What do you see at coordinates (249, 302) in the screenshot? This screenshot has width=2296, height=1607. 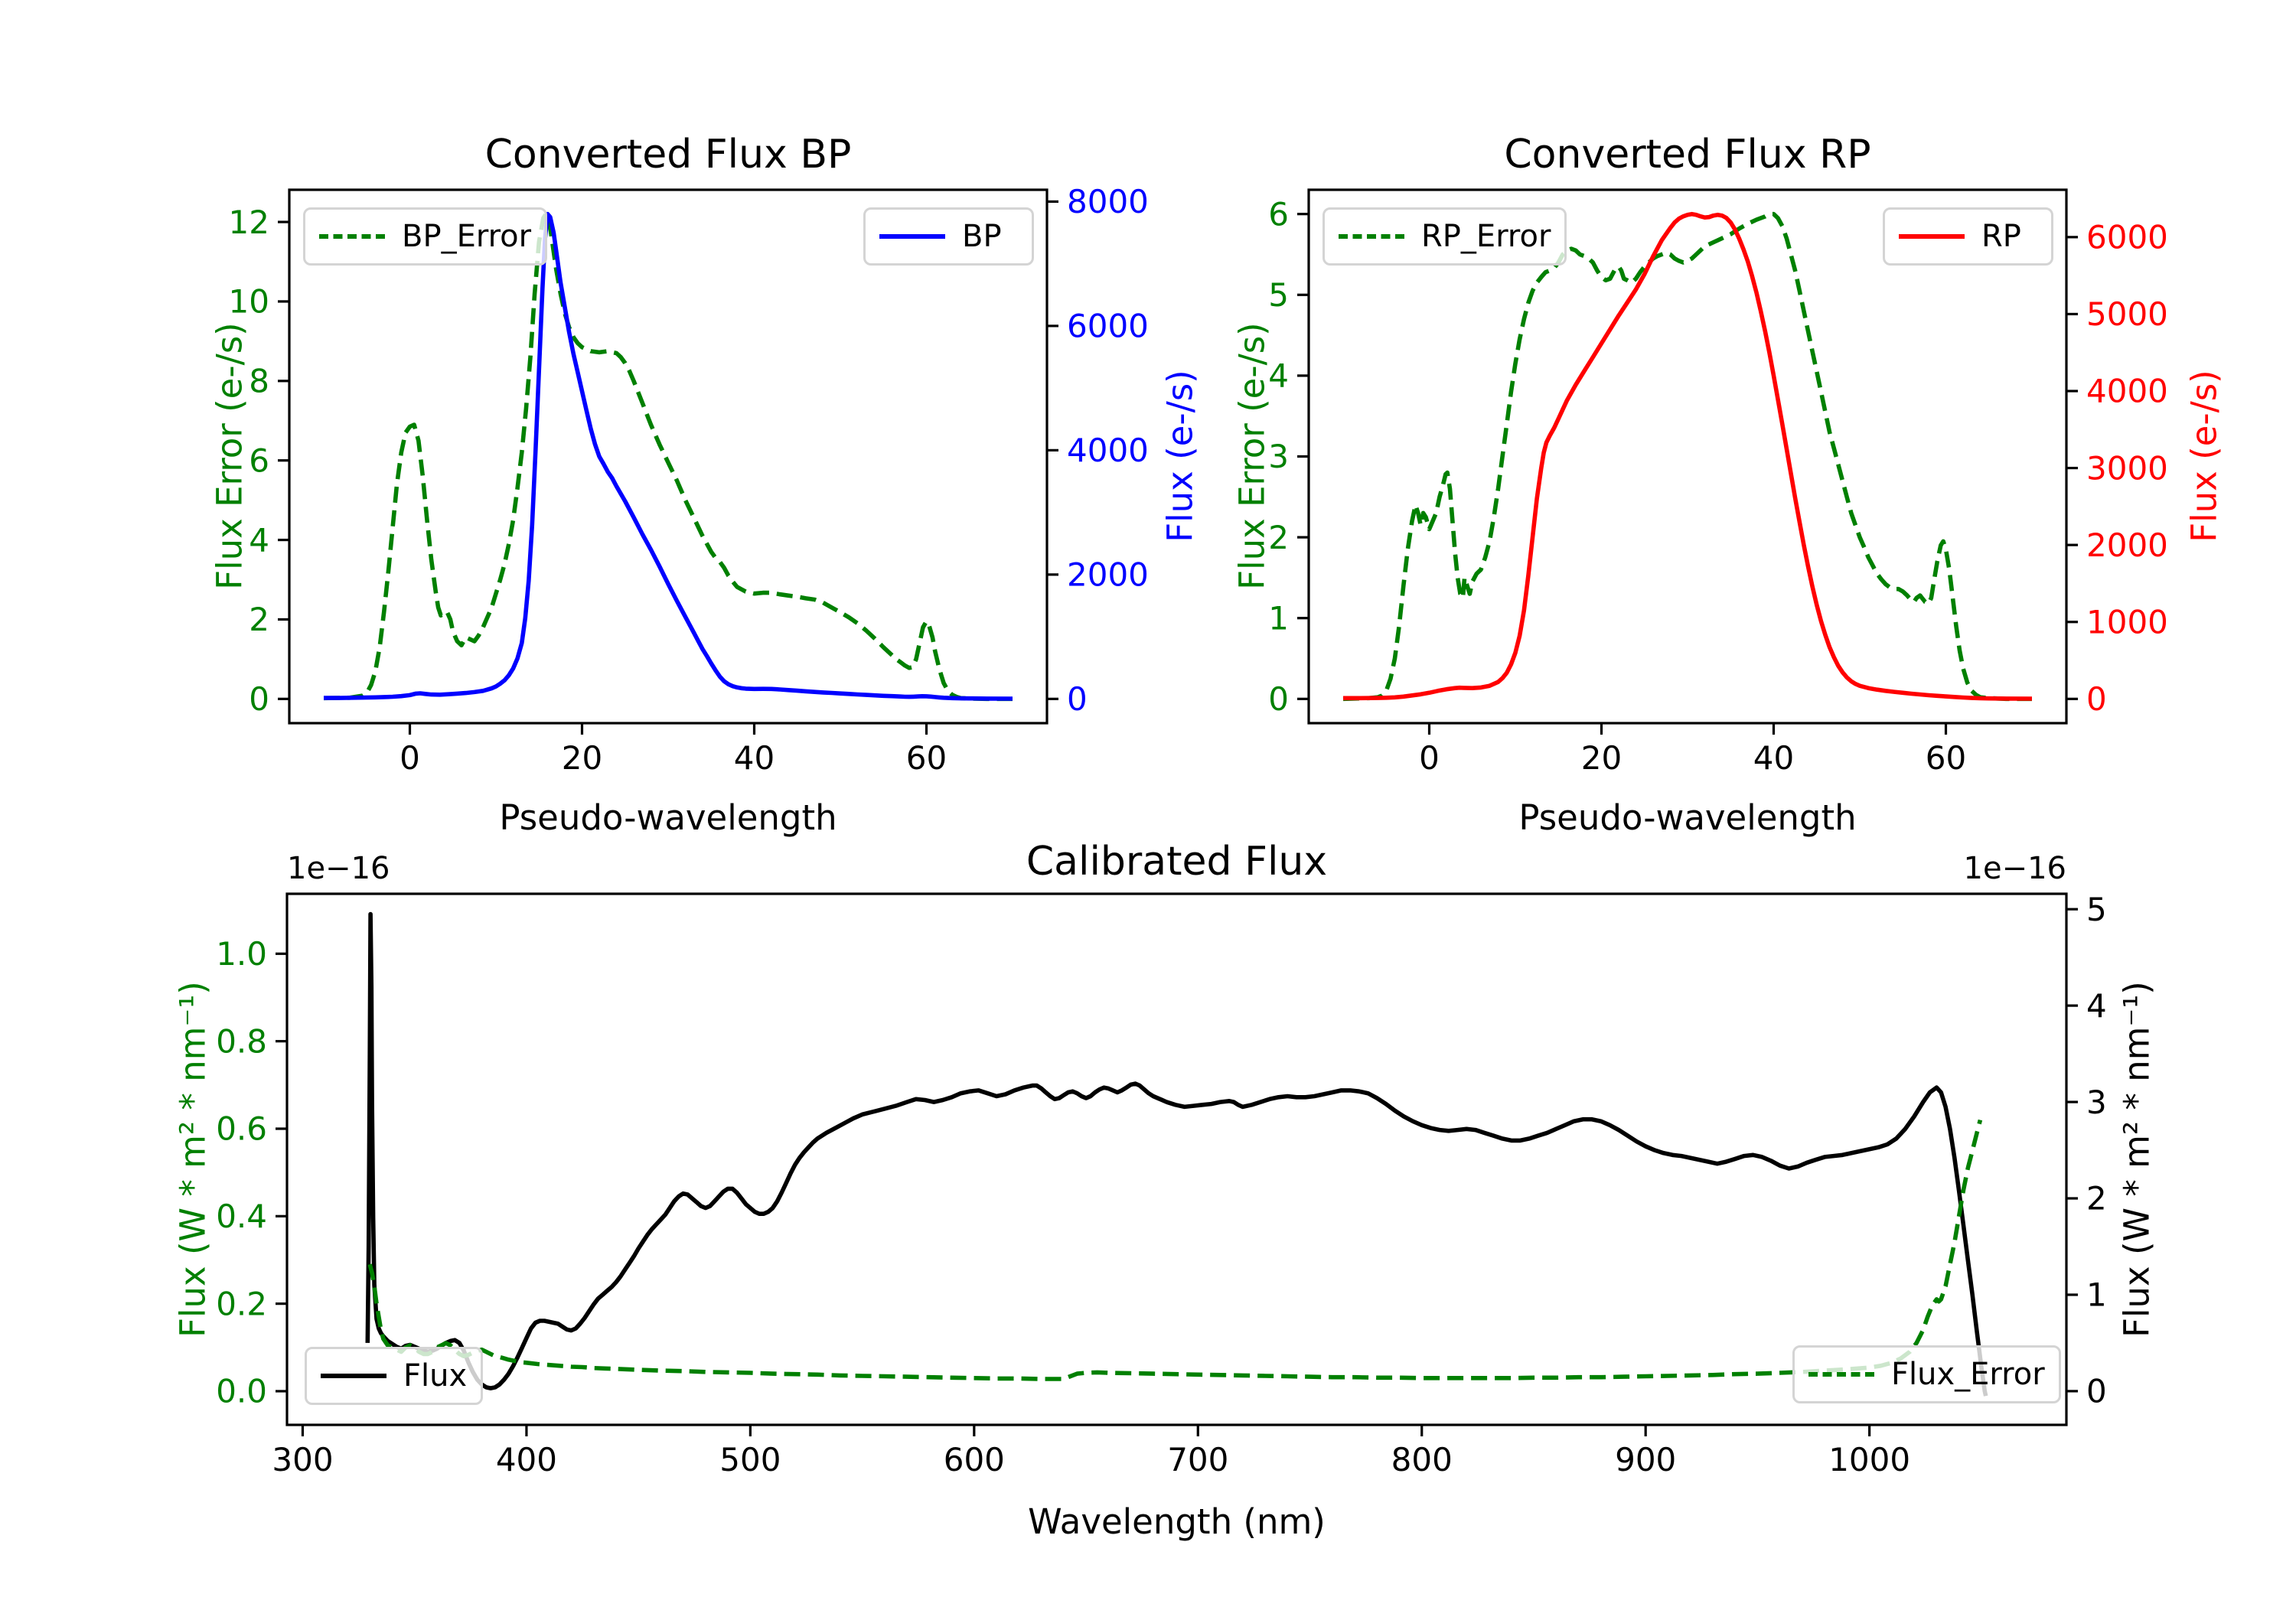 I see `converted-flux-bp-left-tick-label: 10` at bounding box center [249, 302].